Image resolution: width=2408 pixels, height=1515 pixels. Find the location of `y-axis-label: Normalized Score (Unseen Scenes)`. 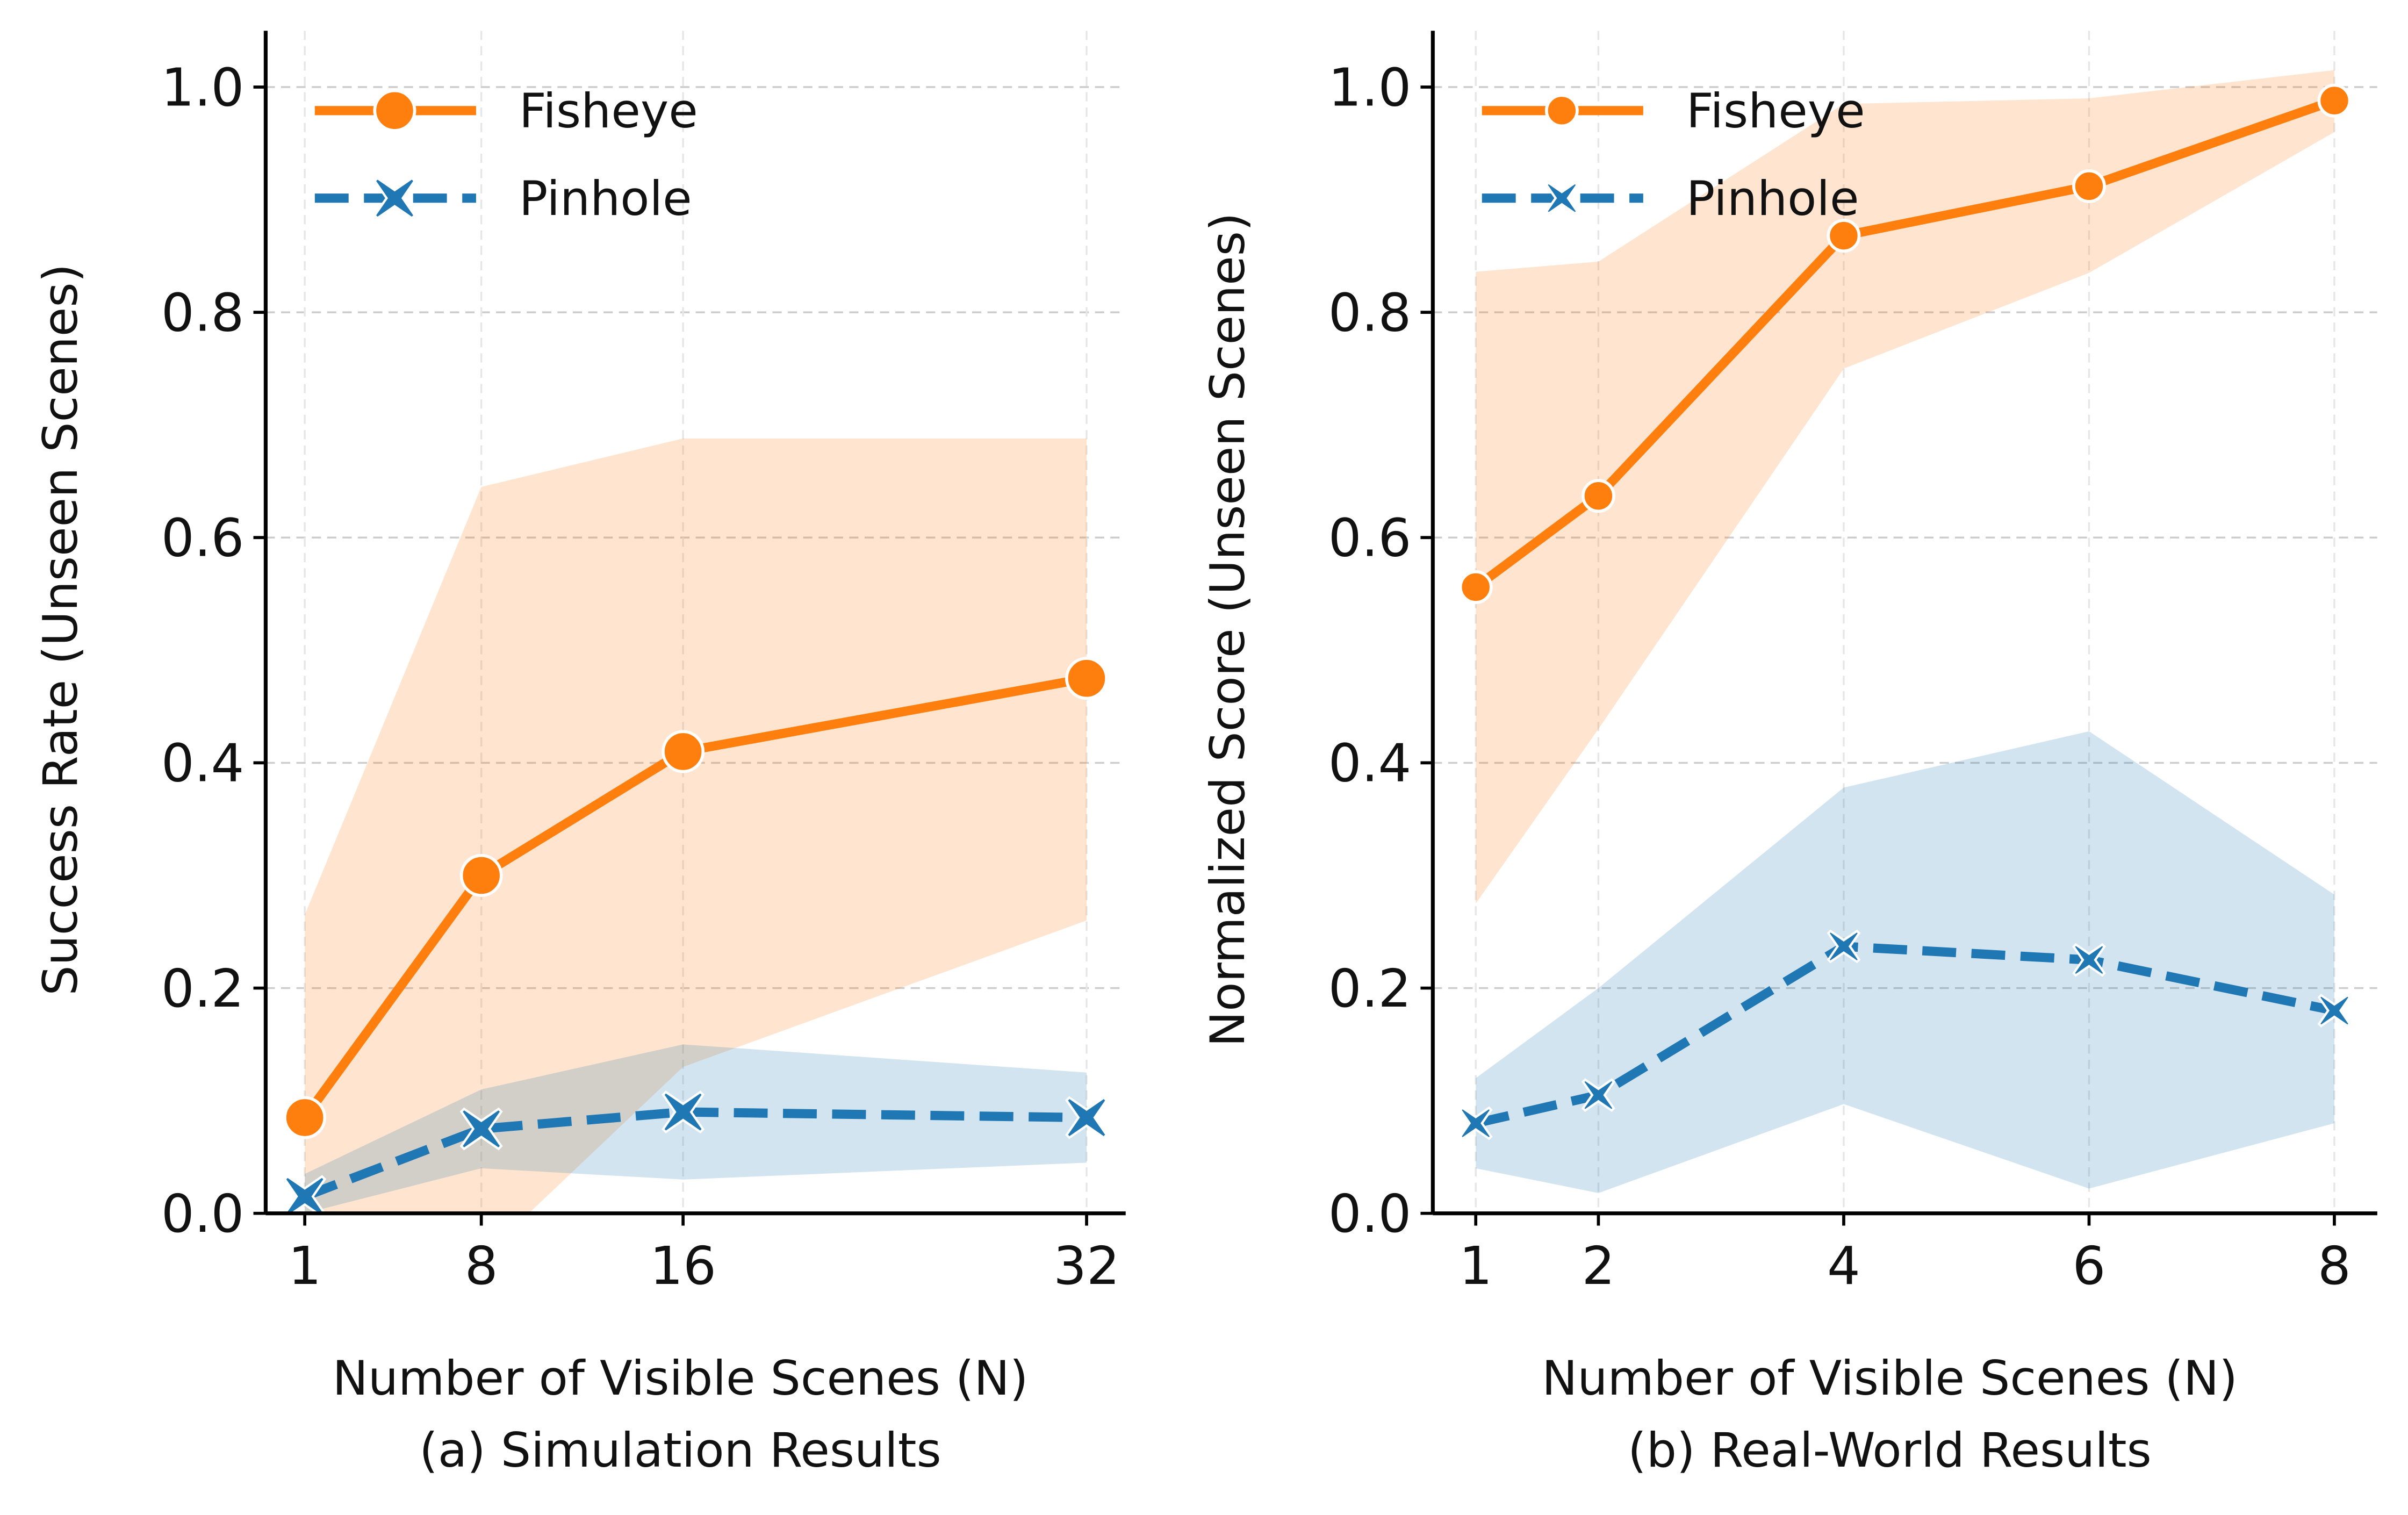

y-axis-label: Normalized Score (Unseen Scenes) is located at coordinates (1227, 630).